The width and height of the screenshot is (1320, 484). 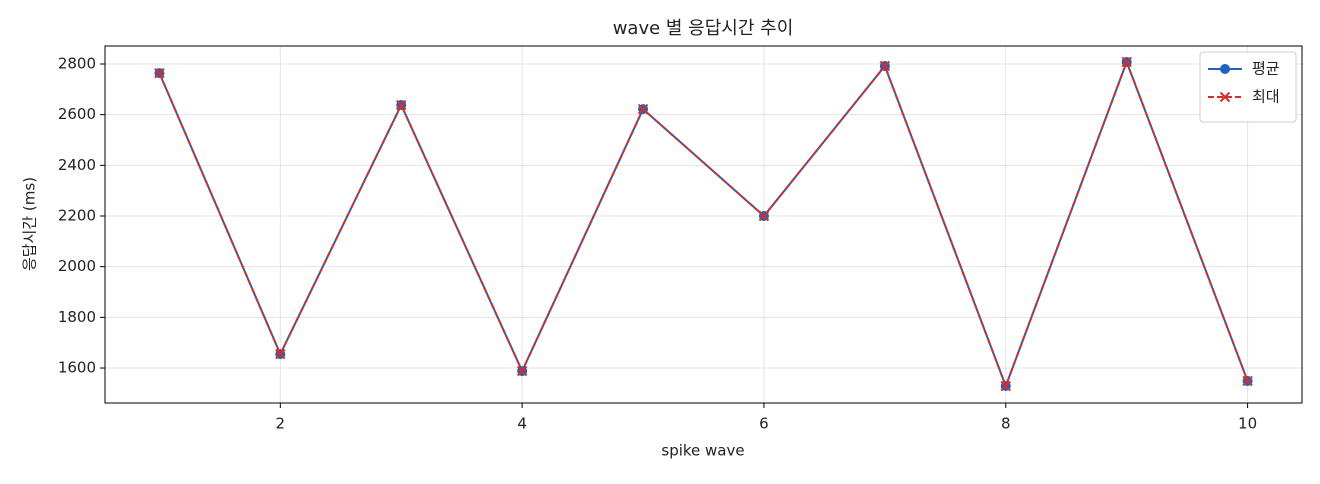 What do you see at coordinates (77, 317) in the screenshot?
I see `y-tick-label: 1800` at bounding box center [77, 317].